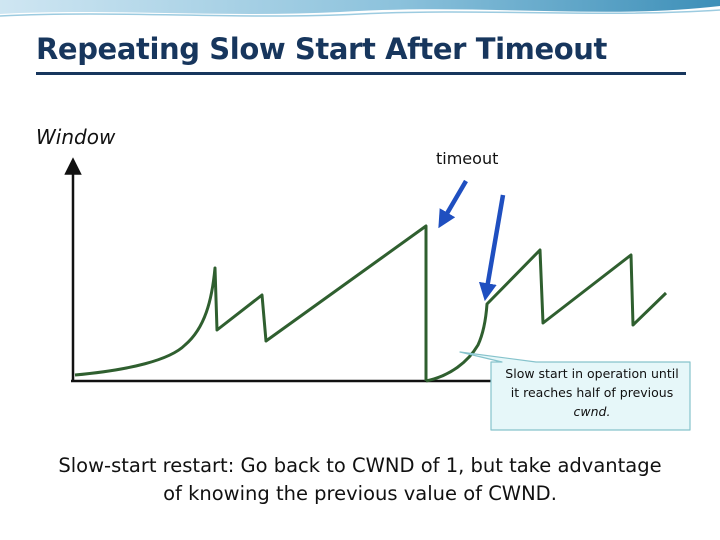  I want to click on callout-line-1: Slow start in operation until, so click(592, 373).